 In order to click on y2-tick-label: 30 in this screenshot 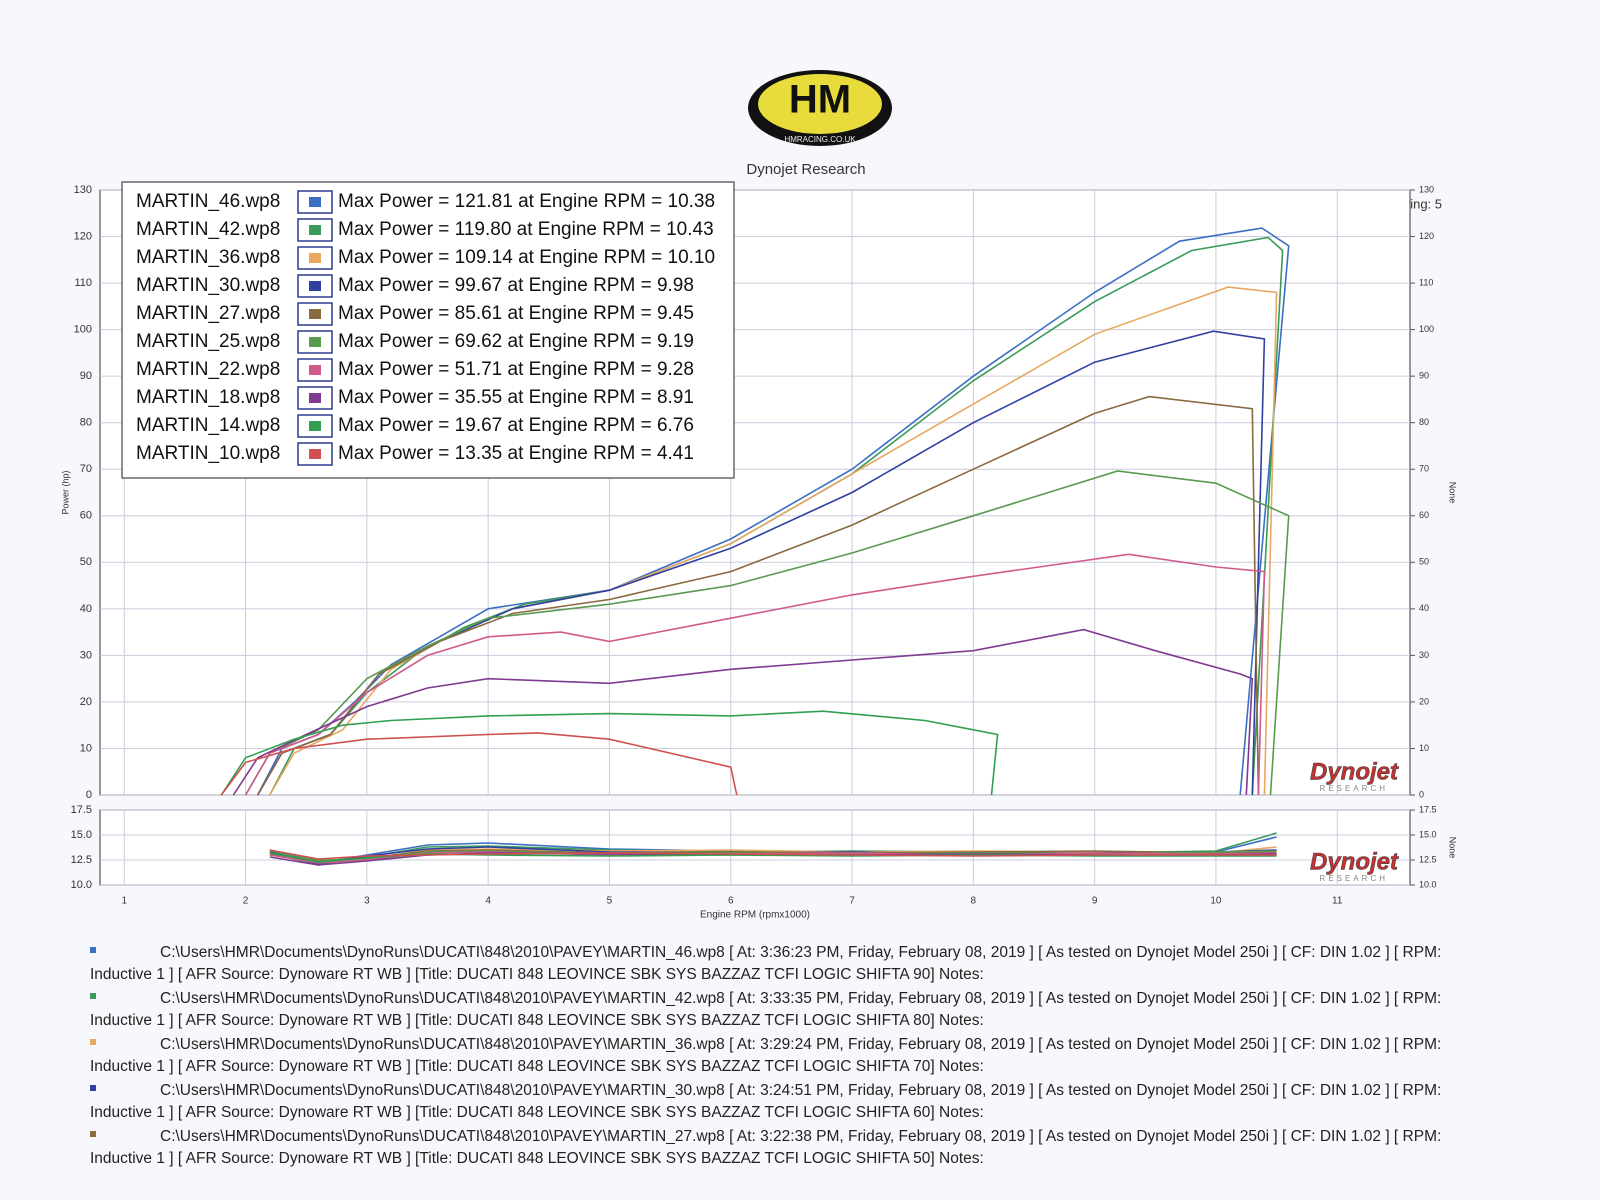, I will do `click(1424, 655)`.